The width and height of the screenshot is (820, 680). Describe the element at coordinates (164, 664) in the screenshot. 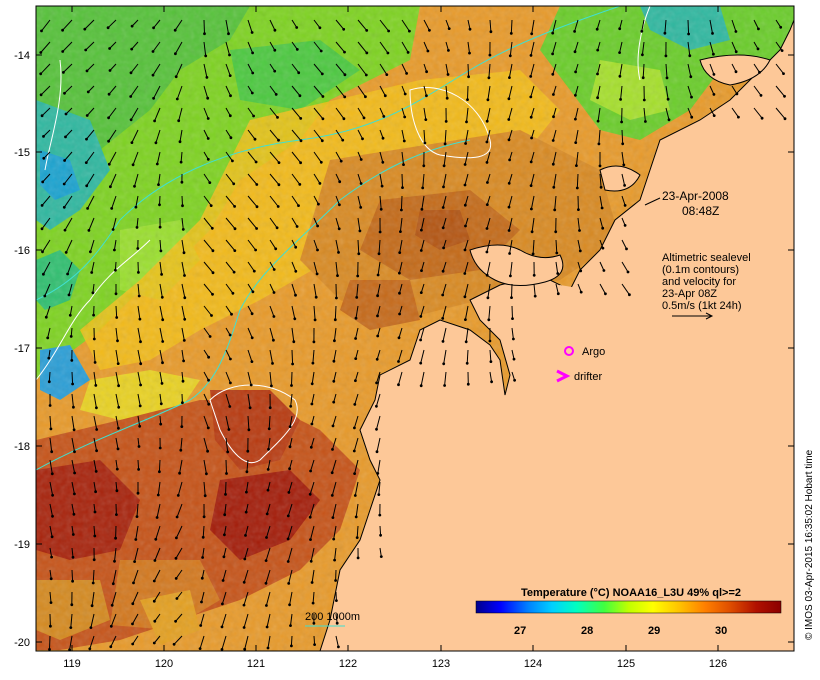

I see `lon-tick-label: 120` at that location.